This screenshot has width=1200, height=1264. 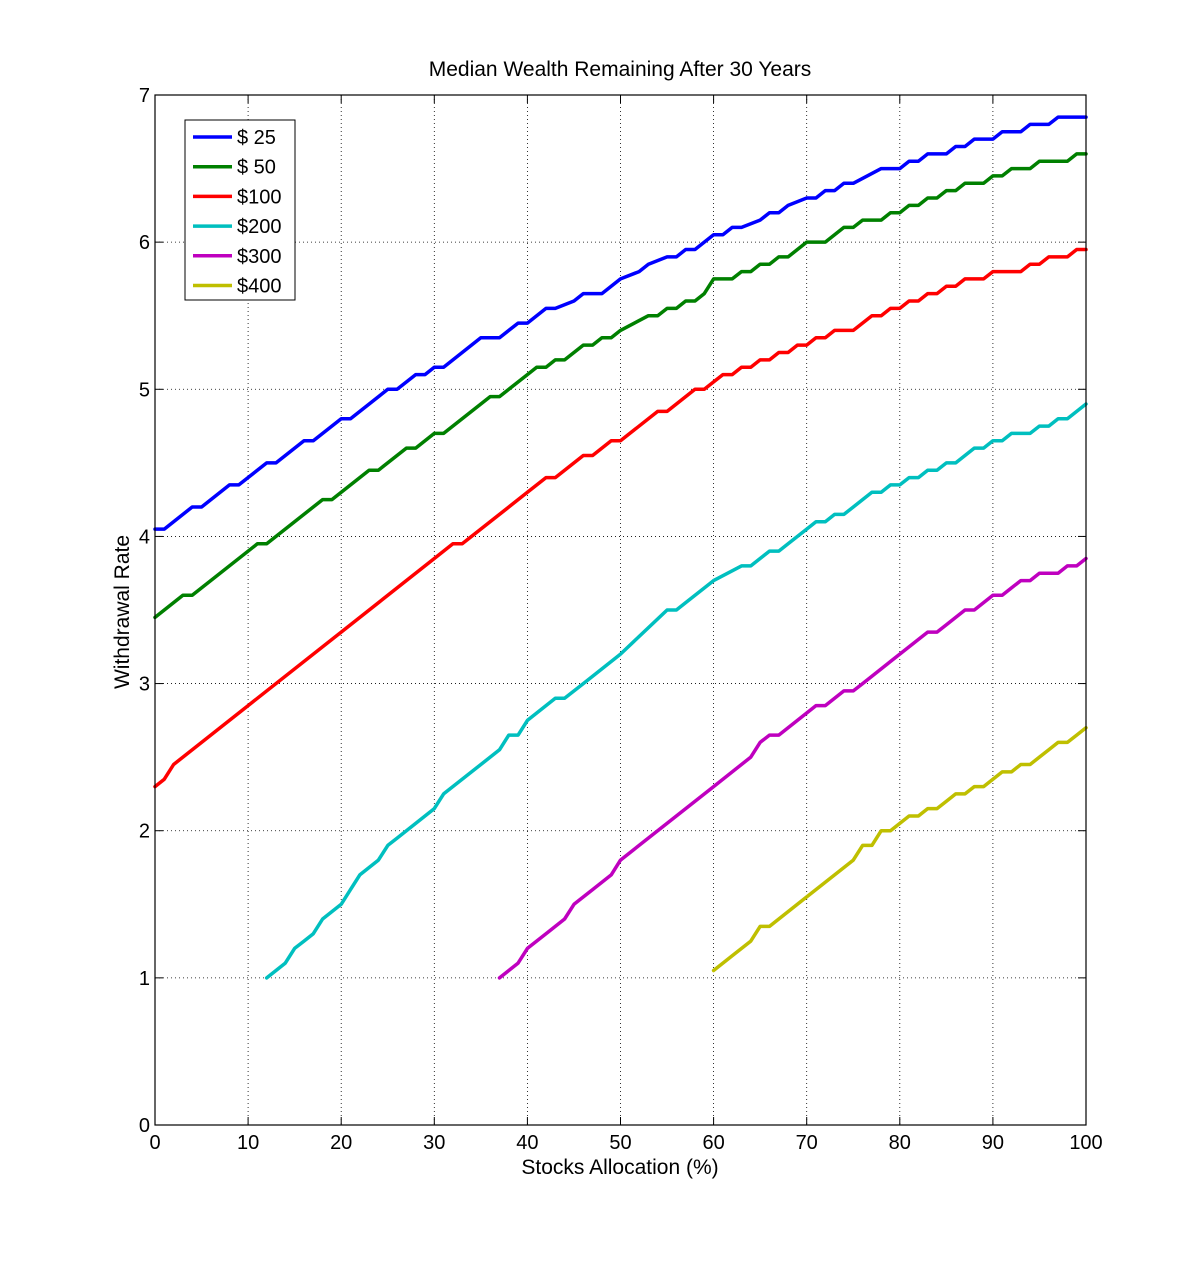 What do you see at coordinates (144, 611) in the screenshot?
I see `y-tick-labels: 0 1 2 3 4 5 6 7` at bounding box center [144, 611].